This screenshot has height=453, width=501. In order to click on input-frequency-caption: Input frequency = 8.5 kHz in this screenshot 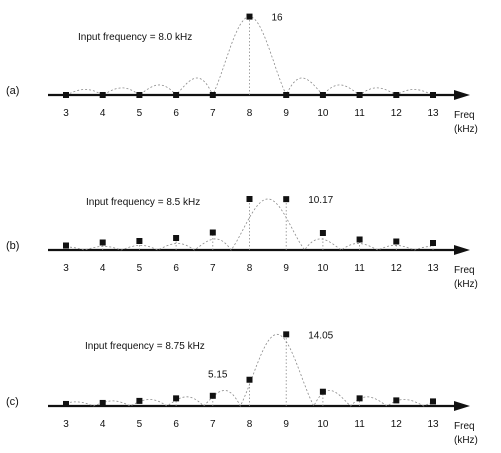, I will do `click(143, 202)`.